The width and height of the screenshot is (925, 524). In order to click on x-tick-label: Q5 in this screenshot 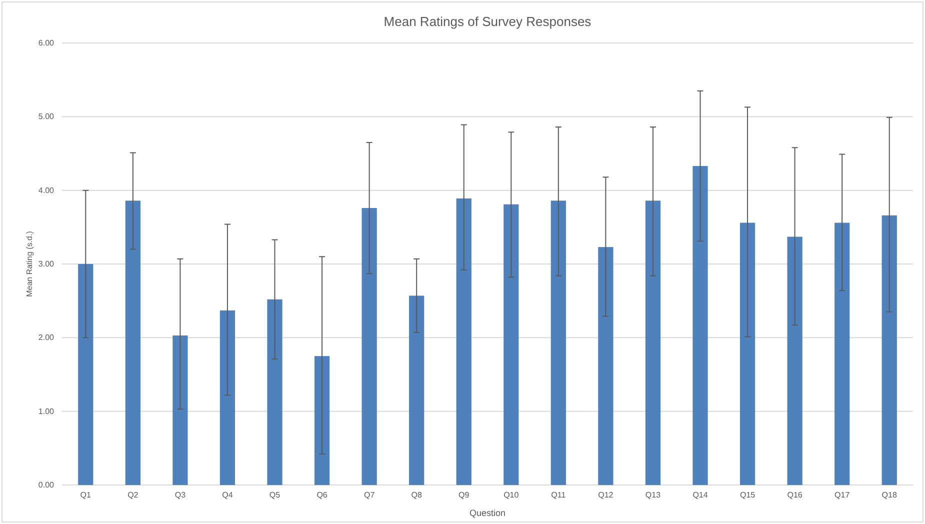, I will do `click(275, 495)`.